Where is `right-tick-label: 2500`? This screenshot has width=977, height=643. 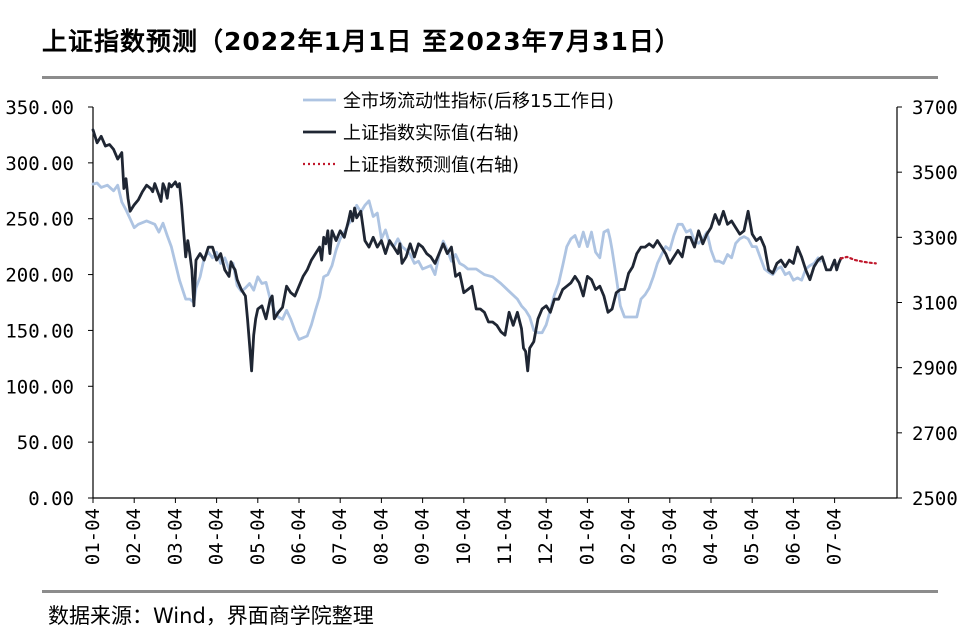 right-tick-label: 2500 is located at coordinates (935, 499).